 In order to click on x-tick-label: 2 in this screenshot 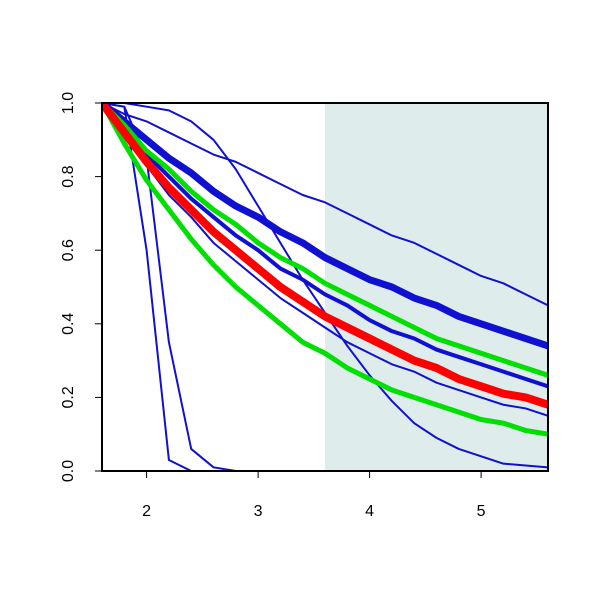, I will do `click(146, 511)`.